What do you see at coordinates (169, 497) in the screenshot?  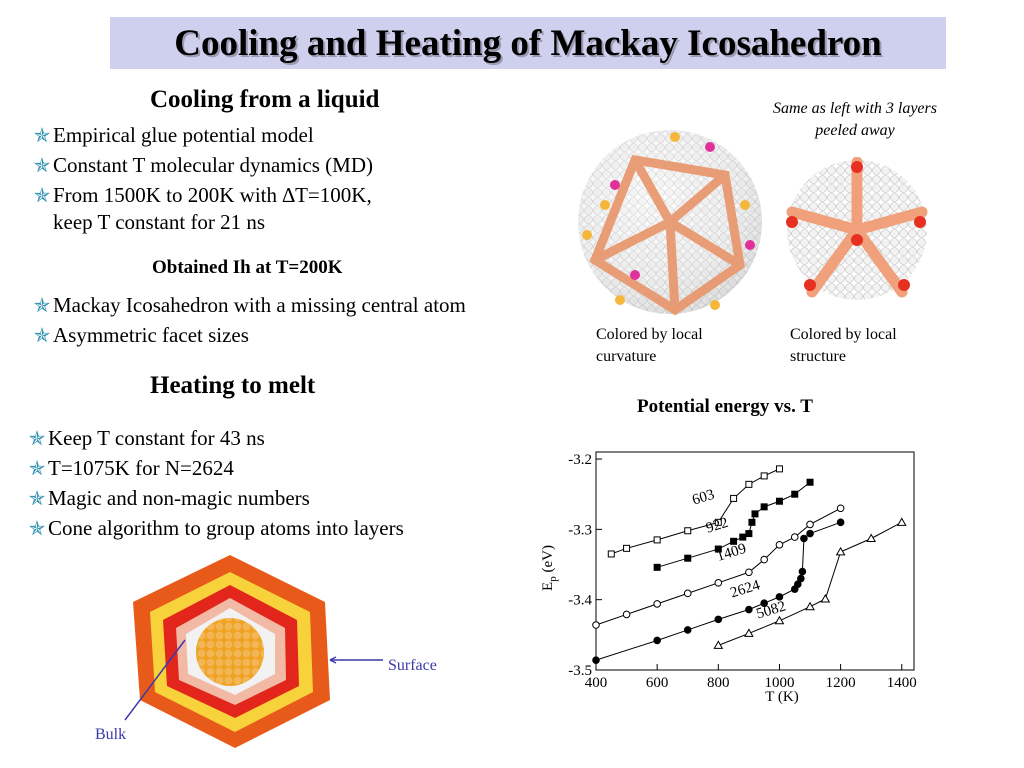 I see `bullet-item: ✯ Magic and non-magic numbers` at bounding box center [169, 497].